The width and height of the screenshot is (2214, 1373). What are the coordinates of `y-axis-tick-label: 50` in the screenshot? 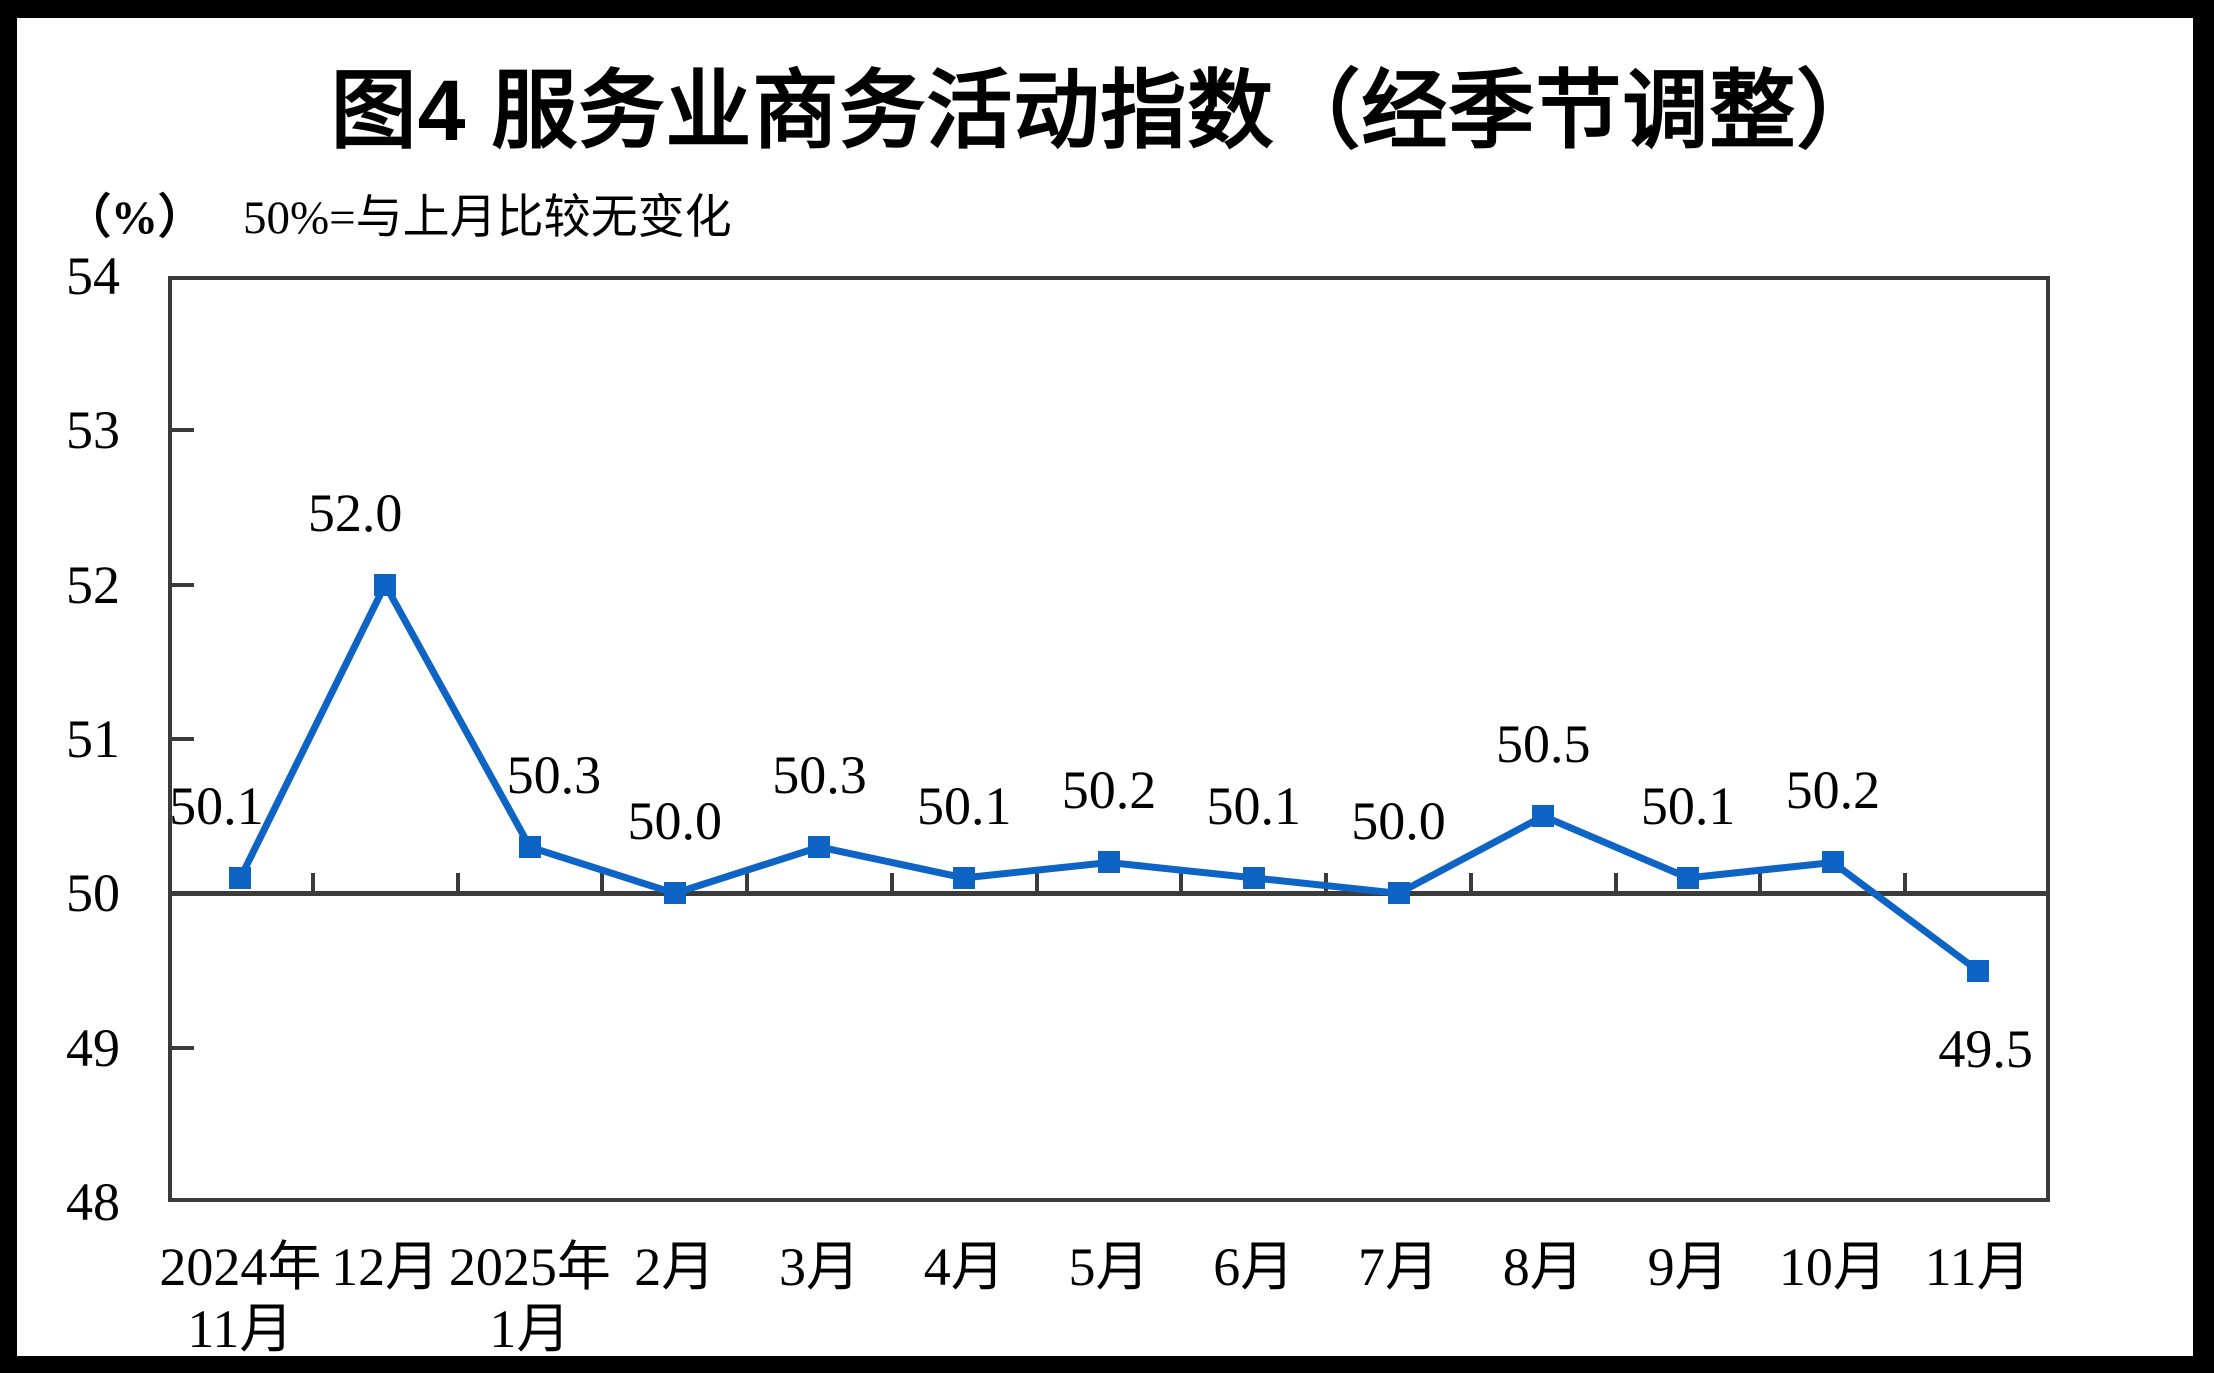 It's located at (93, 893).